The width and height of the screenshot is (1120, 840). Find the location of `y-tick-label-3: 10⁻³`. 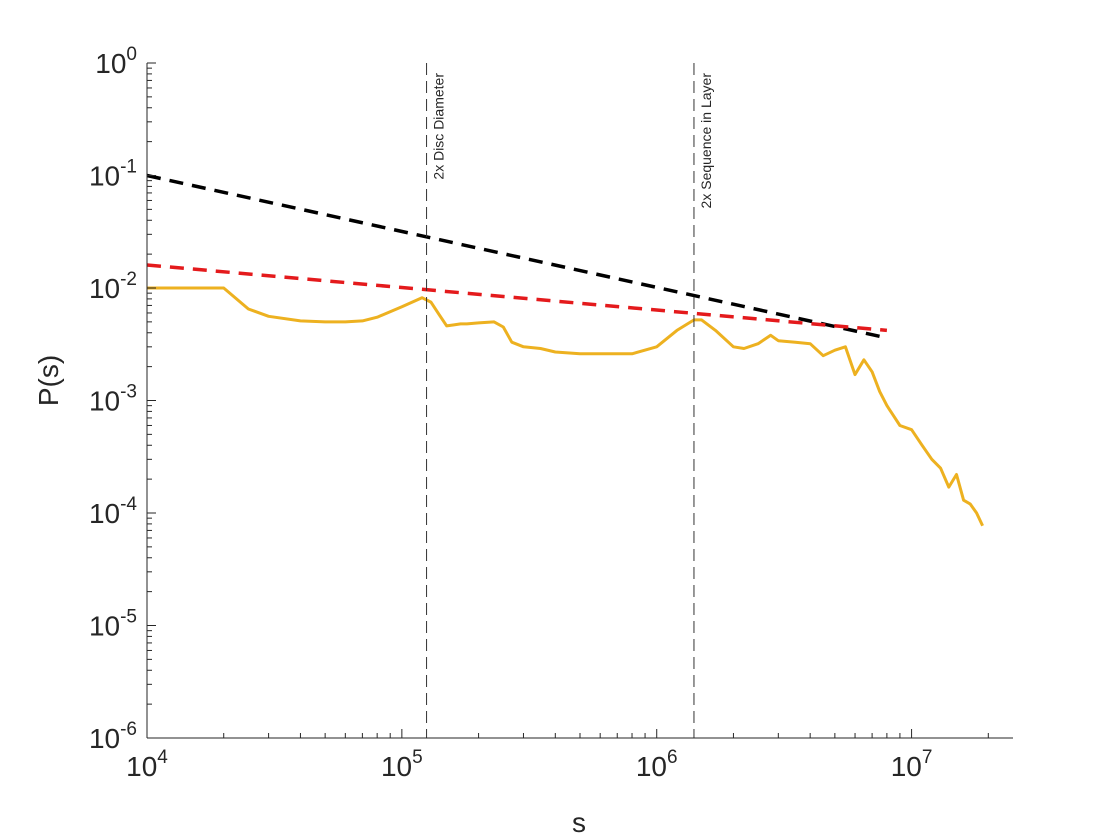

y-tick-label-3: 10⁻³ is located at coordinates (113, 399).